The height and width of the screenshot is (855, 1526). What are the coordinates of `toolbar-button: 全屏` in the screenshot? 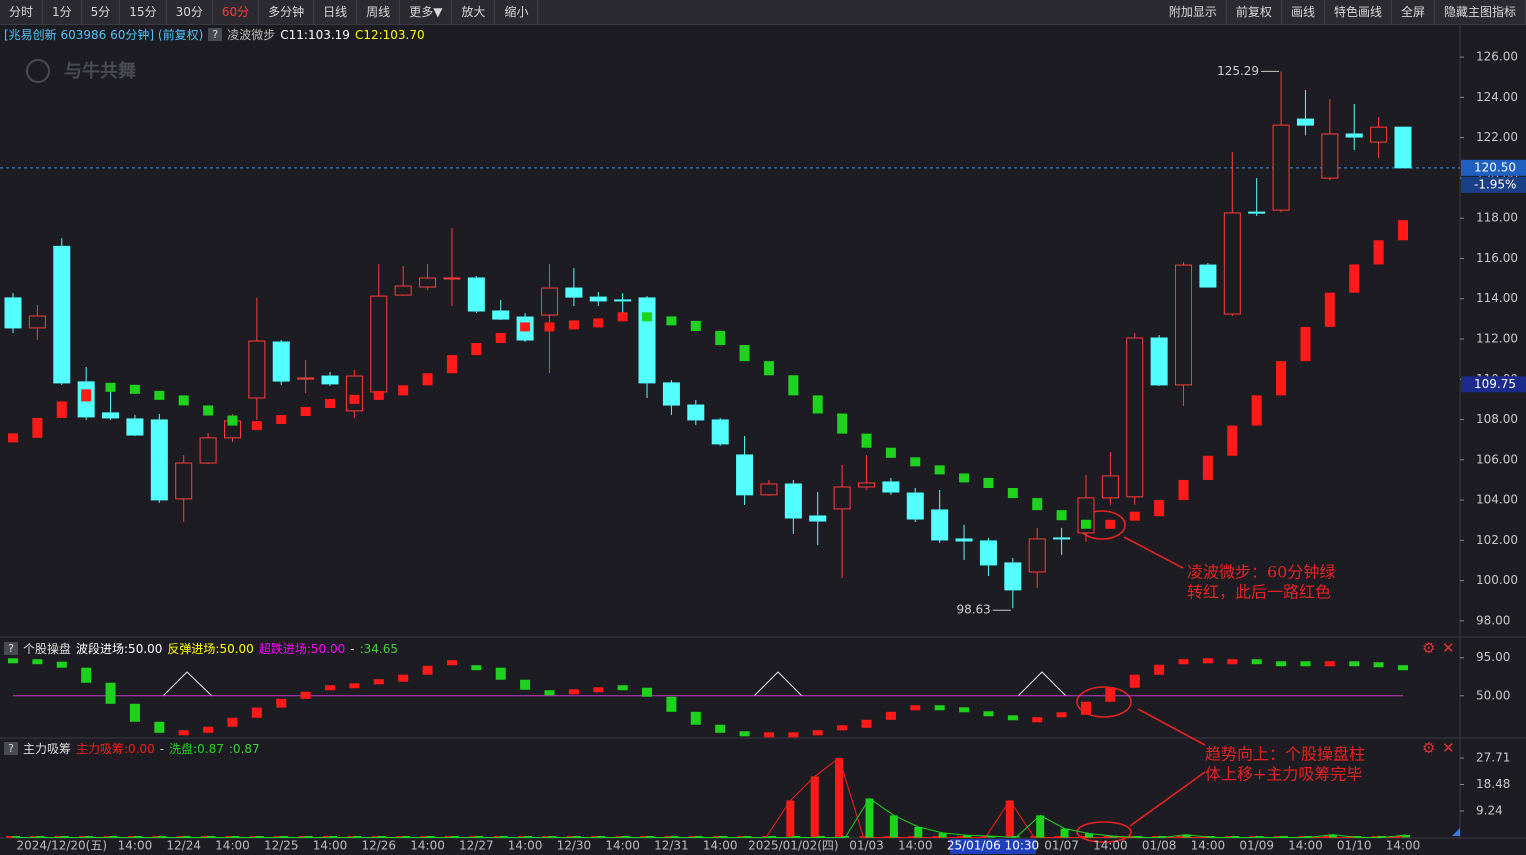 It's located at (1413, 12).